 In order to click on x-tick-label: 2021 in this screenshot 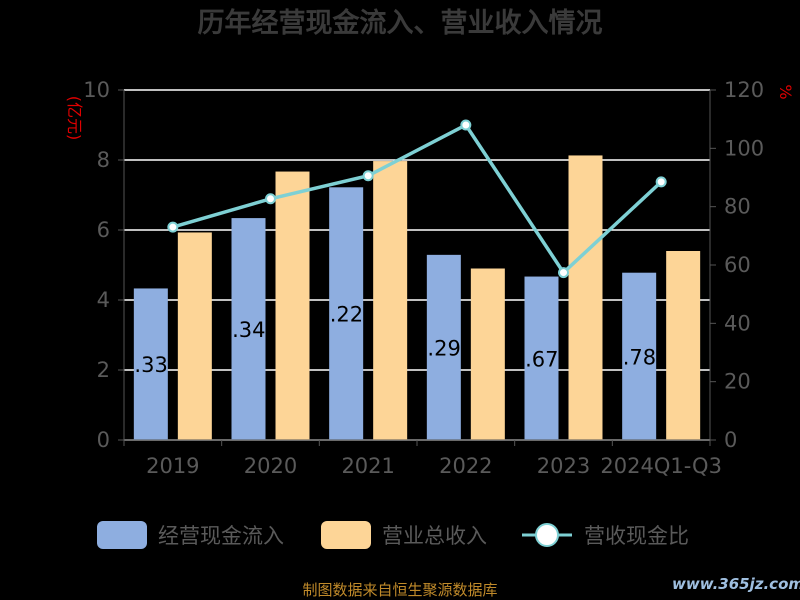, I will do `click(367, 466)`.